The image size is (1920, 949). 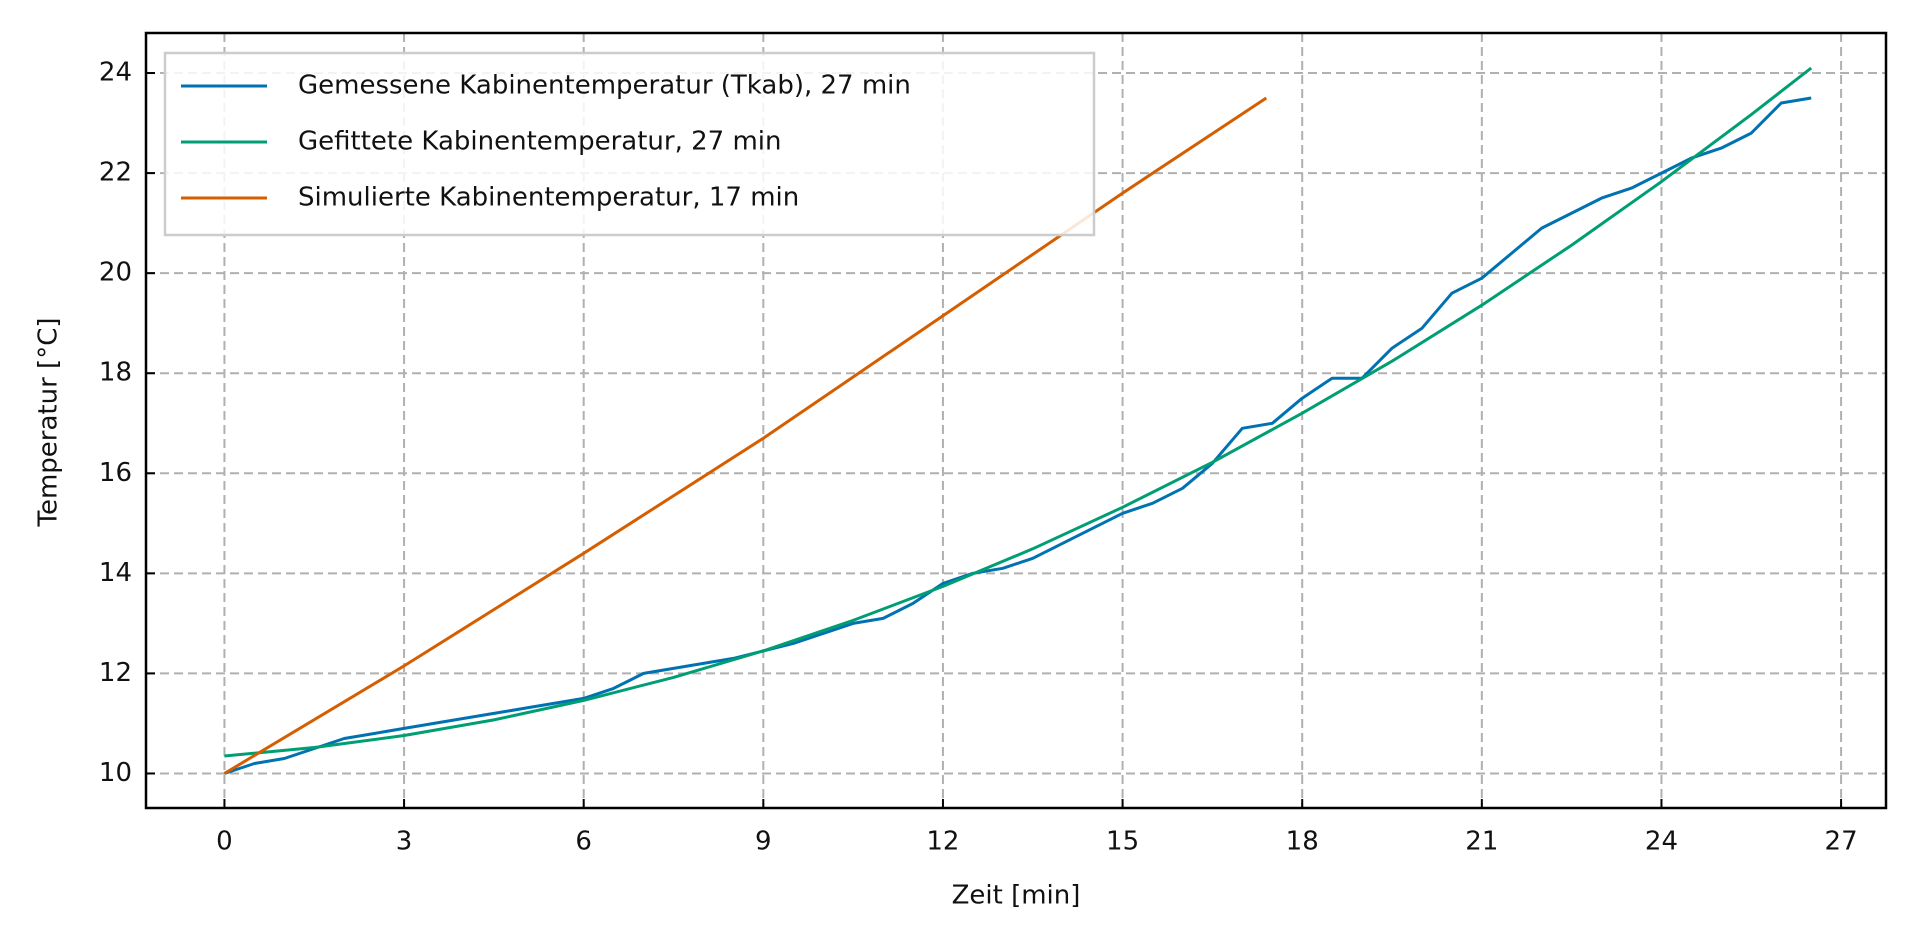 I want to click on x-tick-label: 15, so click(x=1122, y=842).